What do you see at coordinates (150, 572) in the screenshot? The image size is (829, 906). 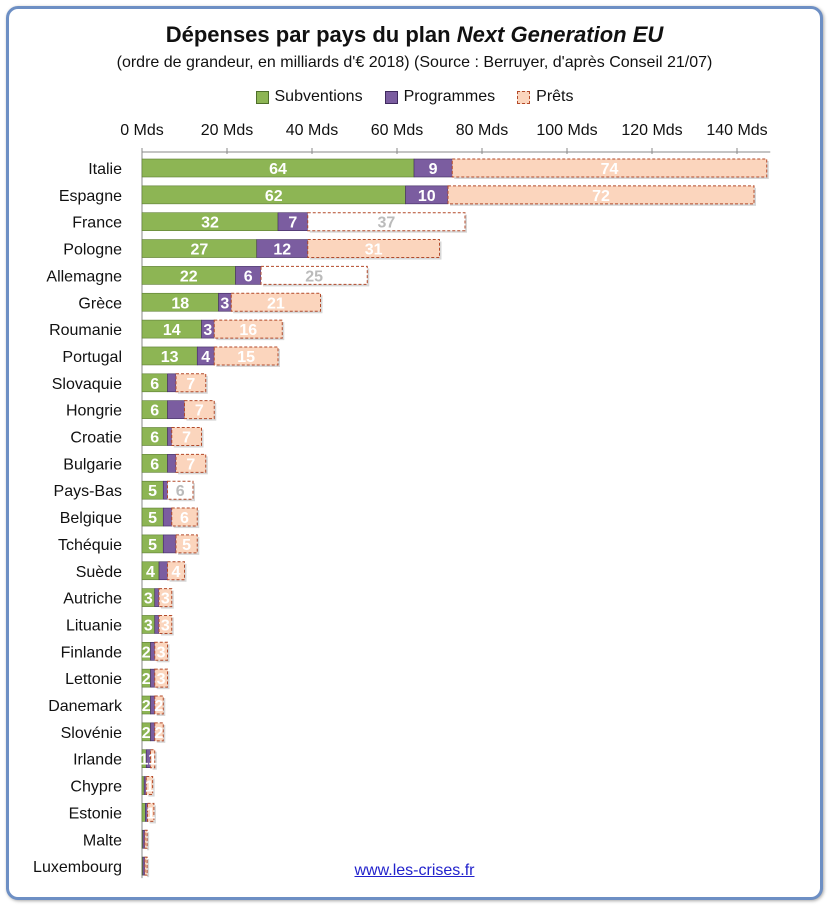 I see `data-label-subventions: 4` at bounding box center [150, 572].